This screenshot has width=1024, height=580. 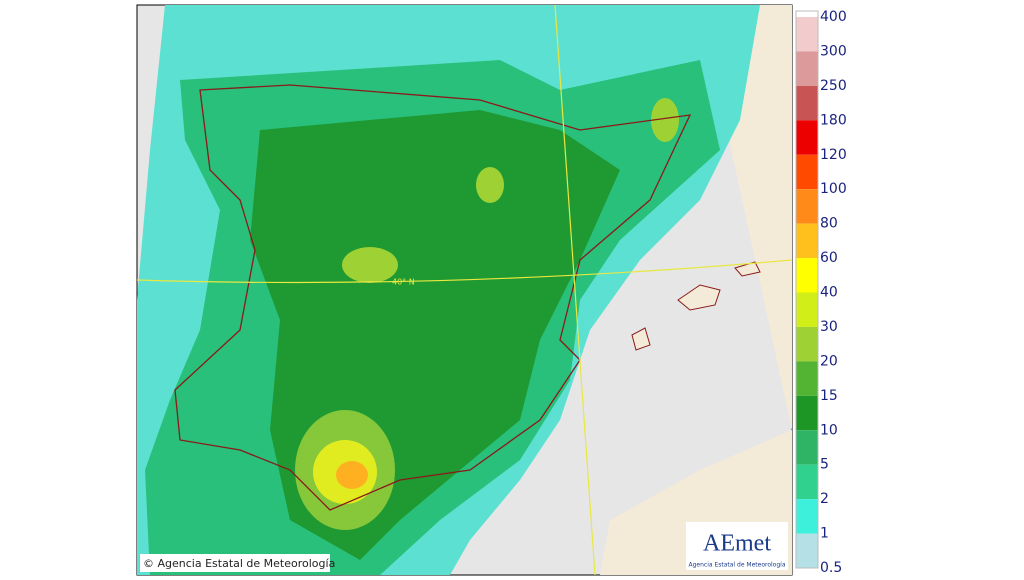 What do you see at coordinates (824, 465) in the screenshot?
I see `legend-label: 5` at bounding box center [824, 465].